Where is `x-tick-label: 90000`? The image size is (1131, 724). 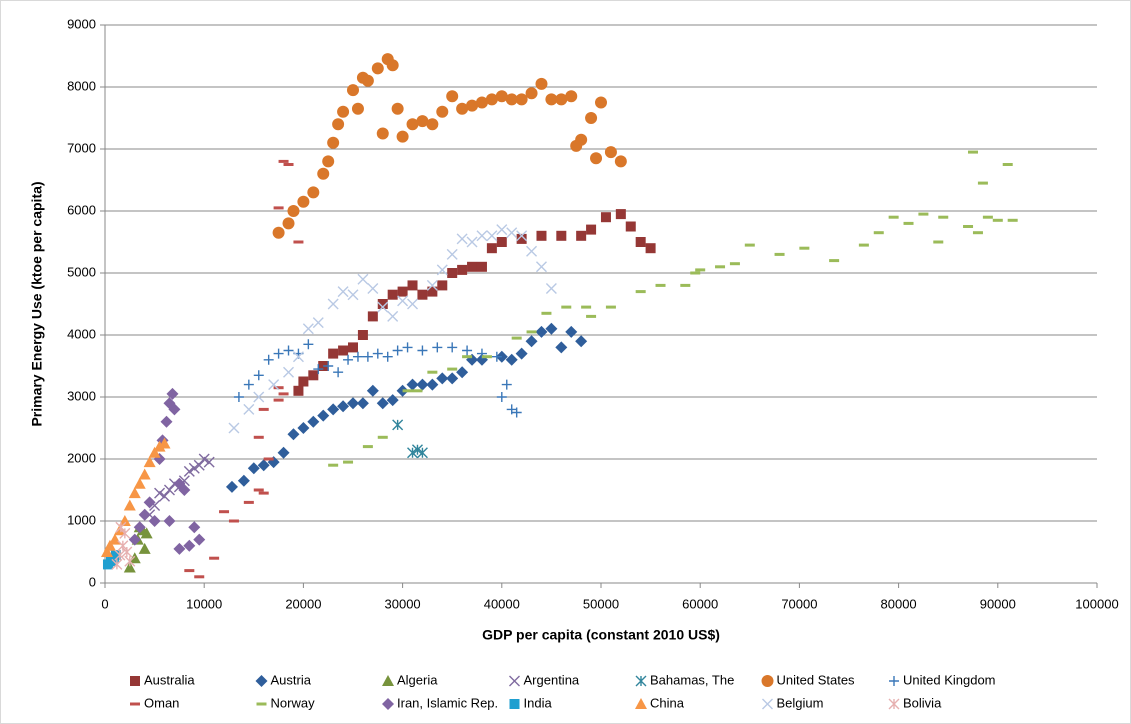
x-tick-label: 90000 is located at coordinates (998, 603).